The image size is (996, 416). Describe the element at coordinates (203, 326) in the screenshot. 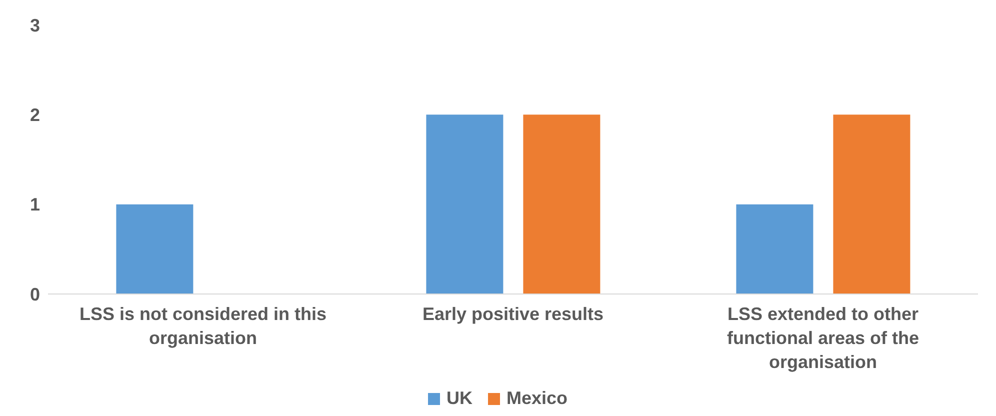

I see `x-tick-label: LSS is not considered in this organisation` at that location.